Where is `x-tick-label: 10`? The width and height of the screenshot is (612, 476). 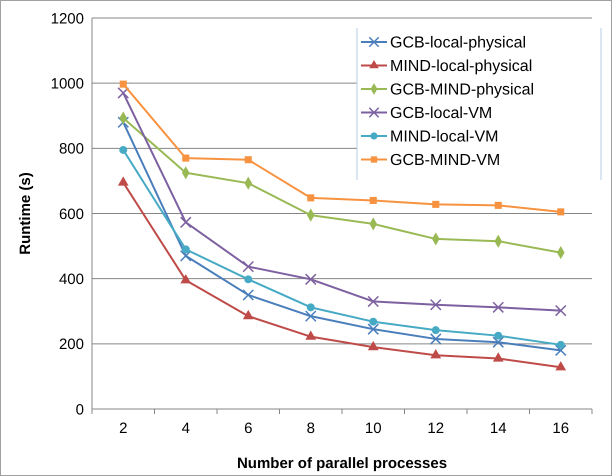 x-tick-label: 10 is located at coordinates (373, 428).